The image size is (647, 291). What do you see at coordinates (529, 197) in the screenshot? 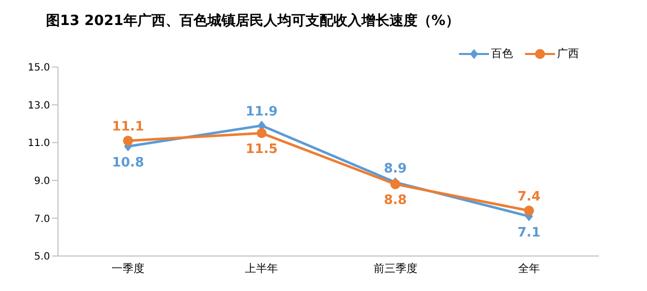
I see `data-label: 7.4` at bounding box center [529, 197].